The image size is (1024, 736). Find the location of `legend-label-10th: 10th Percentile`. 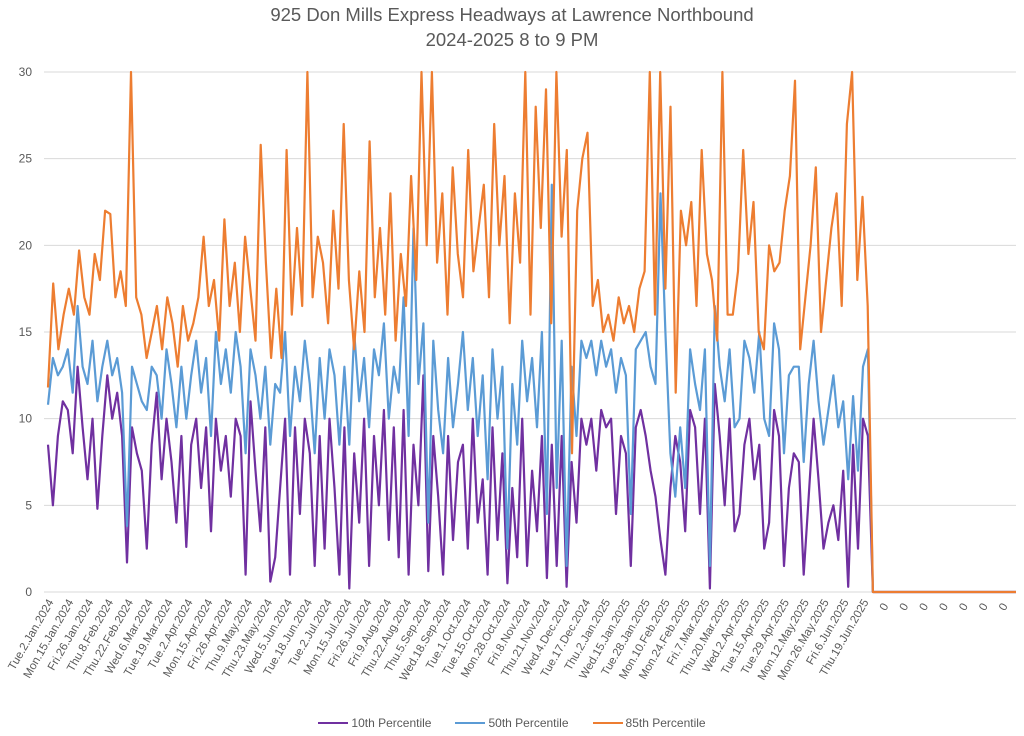

legend-label-10th: 10th Percentile is located at coordinates (391, 723).